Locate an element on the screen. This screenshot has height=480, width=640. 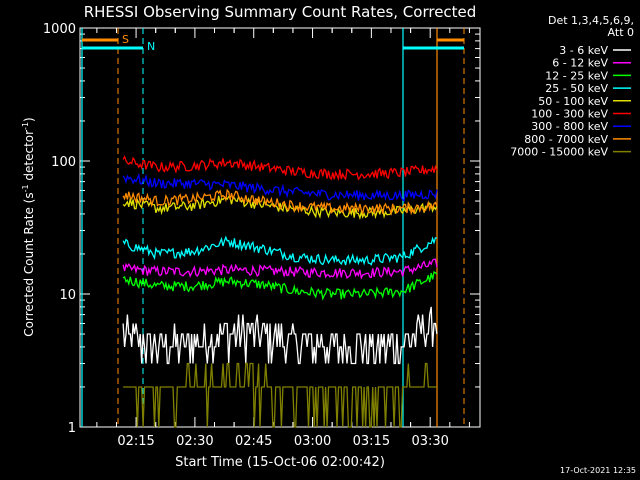
y-tick-label: 10 is located at coordinates (67, 295).